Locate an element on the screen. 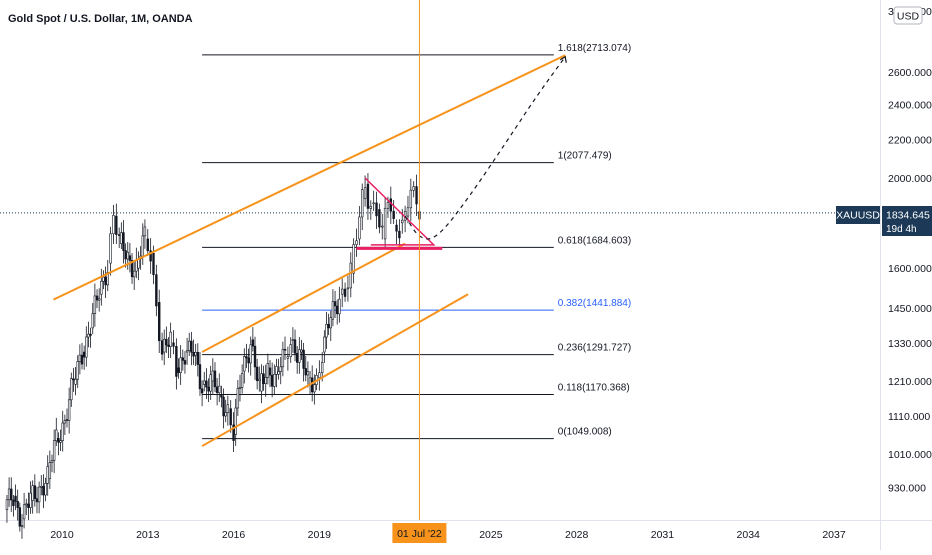 This screenshot has height=555, width=932. price-tick-label: 1110.000 is located at coordinates (909, 417).